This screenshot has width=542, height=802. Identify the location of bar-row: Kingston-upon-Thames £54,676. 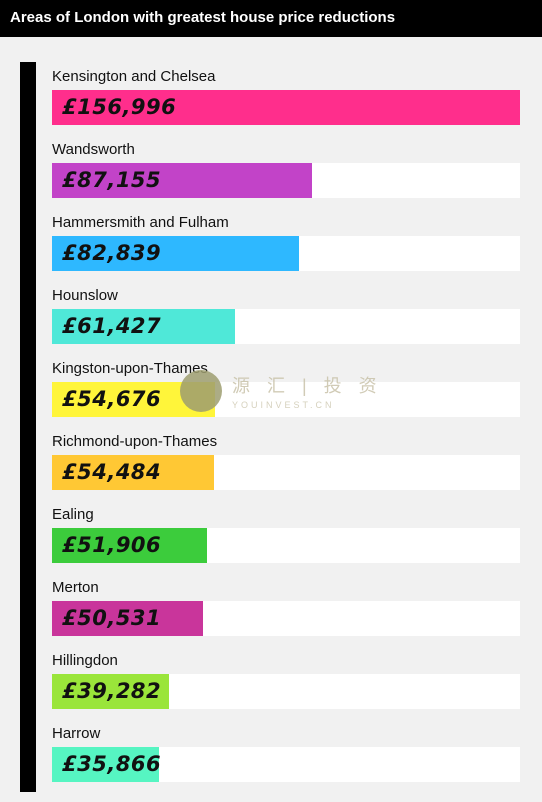
(271, 390).